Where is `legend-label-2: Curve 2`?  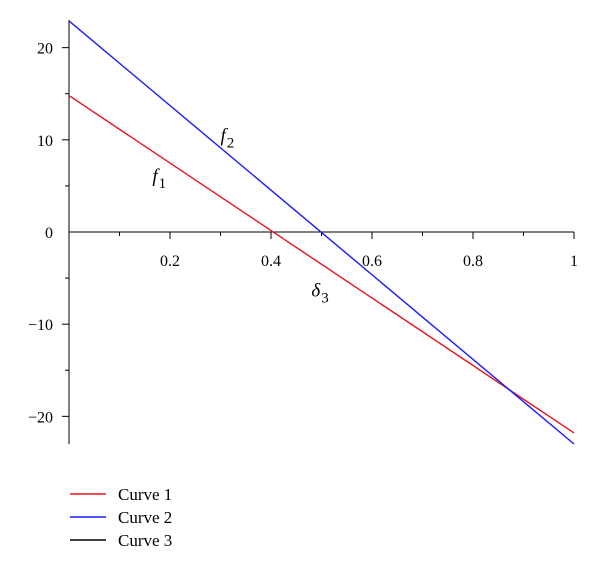 legend-label-2: Curve 2 is located at coordinates (145, 517).